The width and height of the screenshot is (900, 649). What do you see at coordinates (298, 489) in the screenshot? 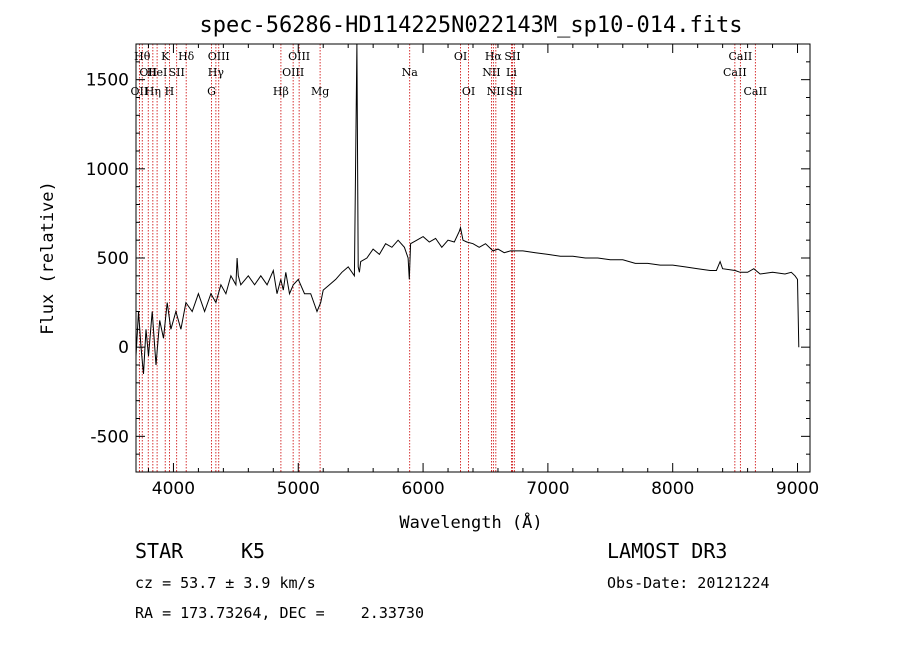
I see `x-tick-label: 5000` at bounding box center [298, 489].